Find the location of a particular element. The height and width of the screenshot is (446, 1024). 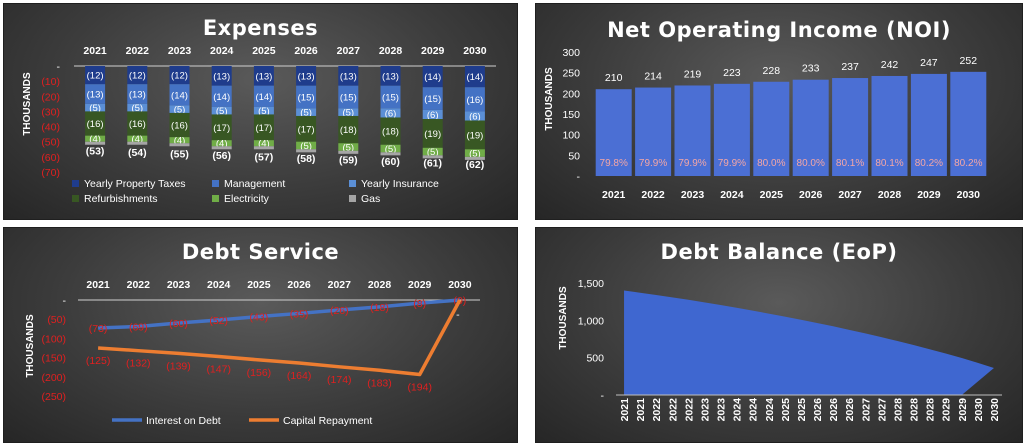

expenses-legend-swatch is located at coordinates (352, 198).